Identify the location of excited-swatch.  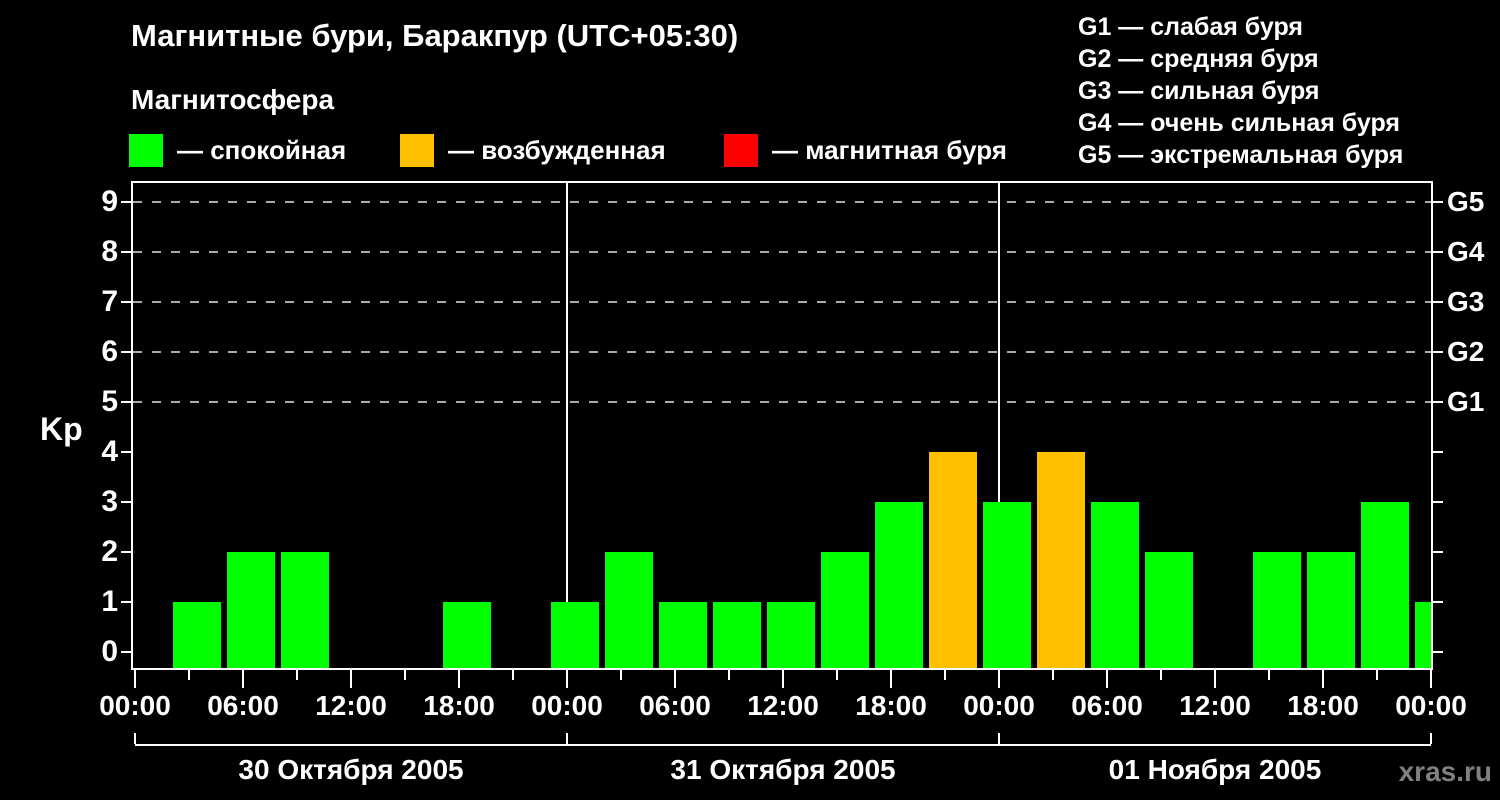
(417, 150).